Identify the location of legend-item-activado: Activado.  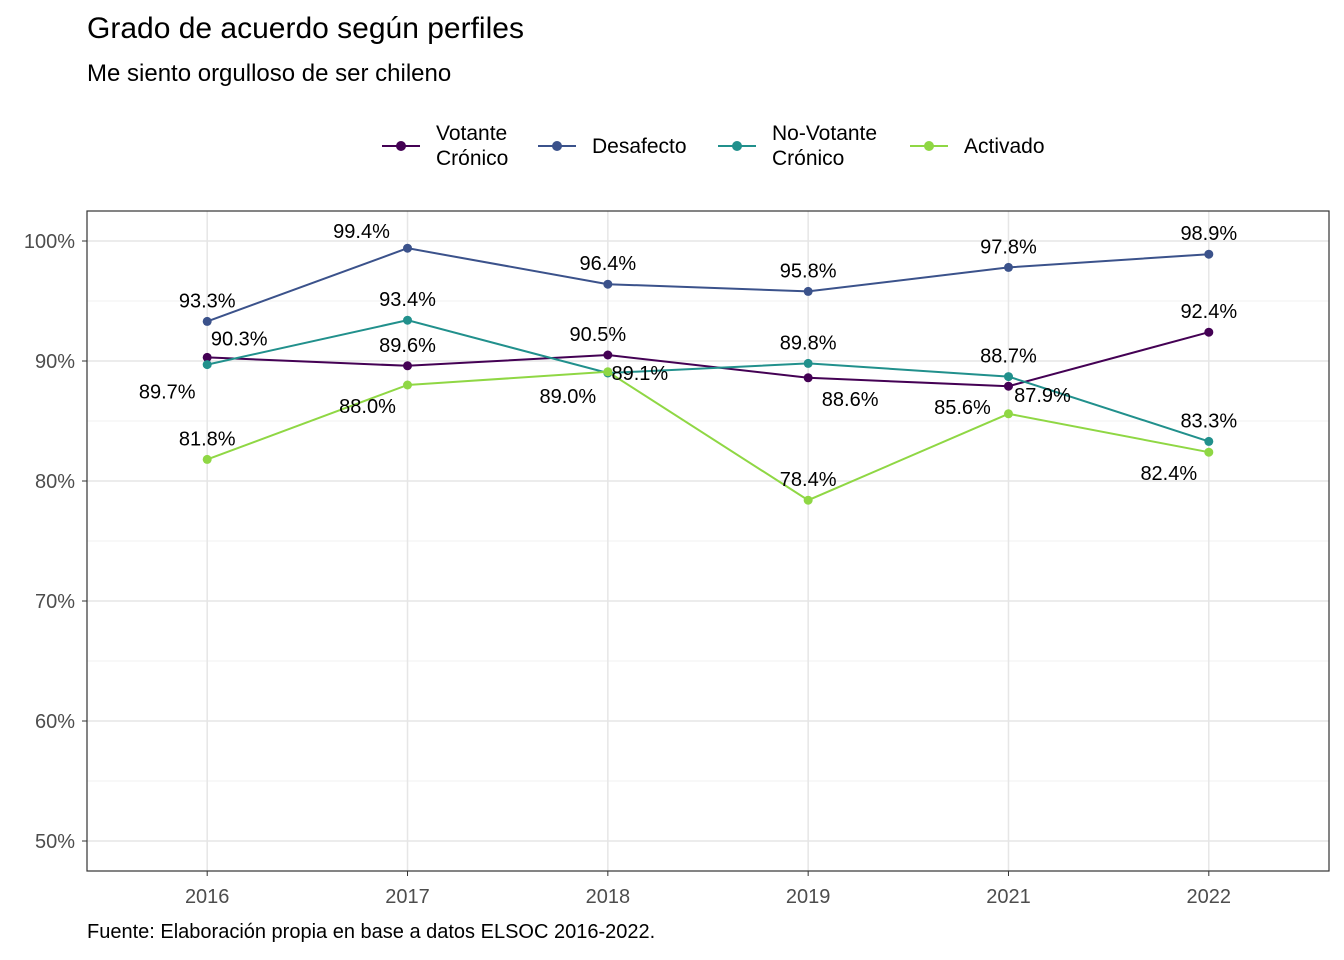
(977, 146).